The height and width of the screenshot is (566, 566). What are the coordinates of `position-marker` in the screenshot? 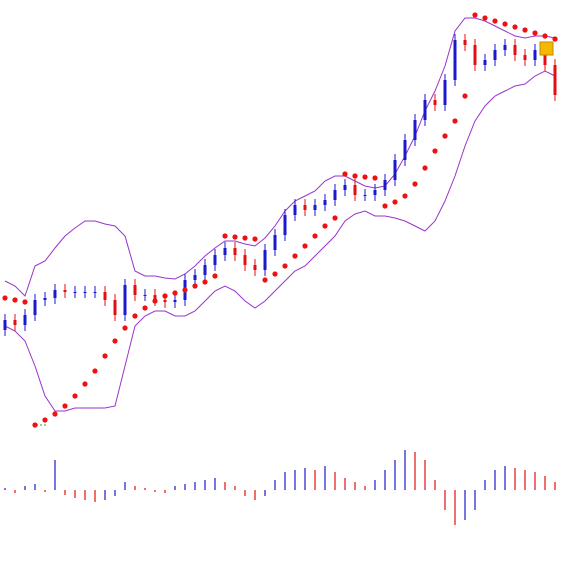 It's located at (546, 48).